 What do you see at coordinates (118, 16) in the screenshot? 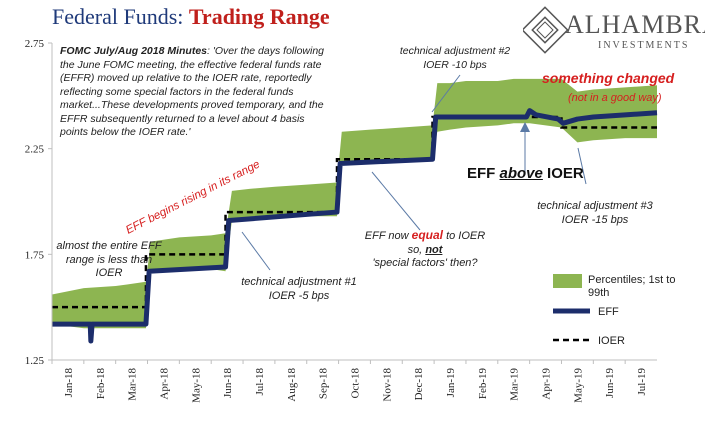
I see `title-part-1: Federal Funds:` at bounding box center [118, 16].